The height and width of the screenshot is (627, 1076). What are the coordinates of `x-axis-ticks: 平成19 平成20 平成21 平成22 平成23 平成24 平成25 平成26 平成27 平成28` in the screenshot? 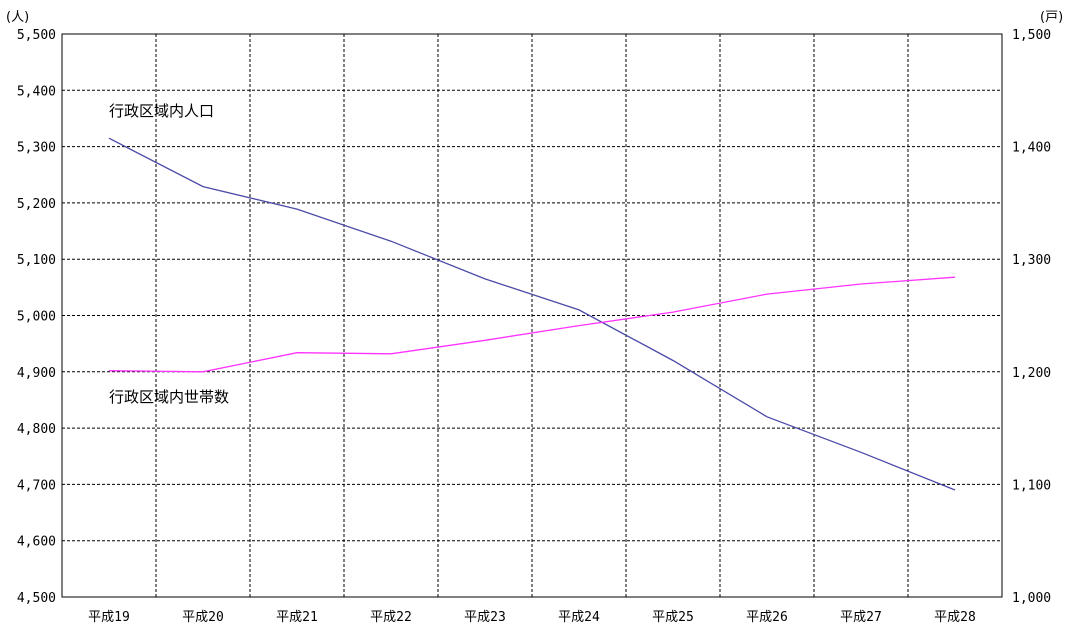 It's located at (532, 617).